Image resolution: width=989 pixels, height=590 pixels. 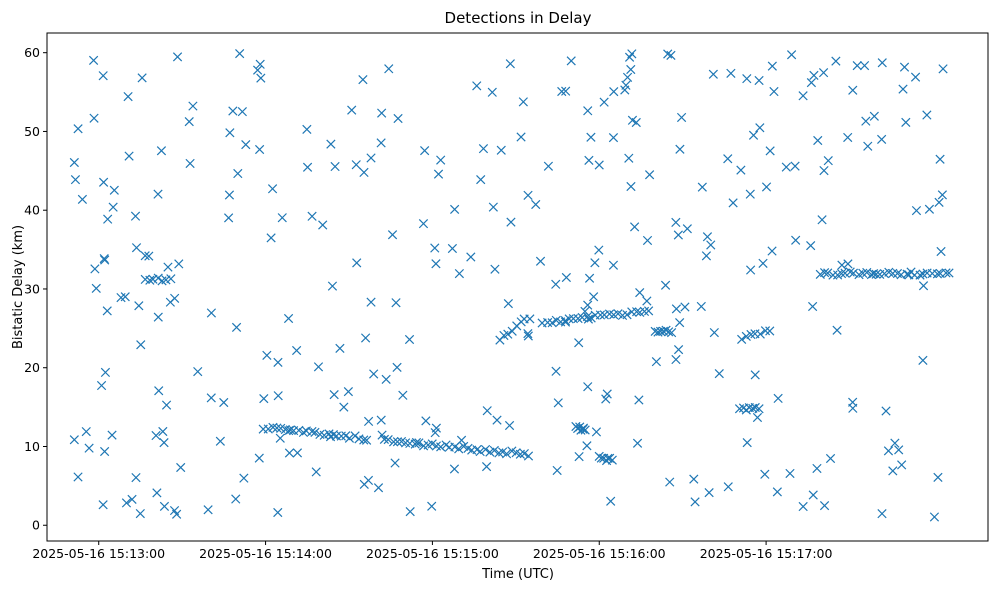 I want to click on x-tick-label: 2025-05-16 15:13:00, so click(x=98, y=553).